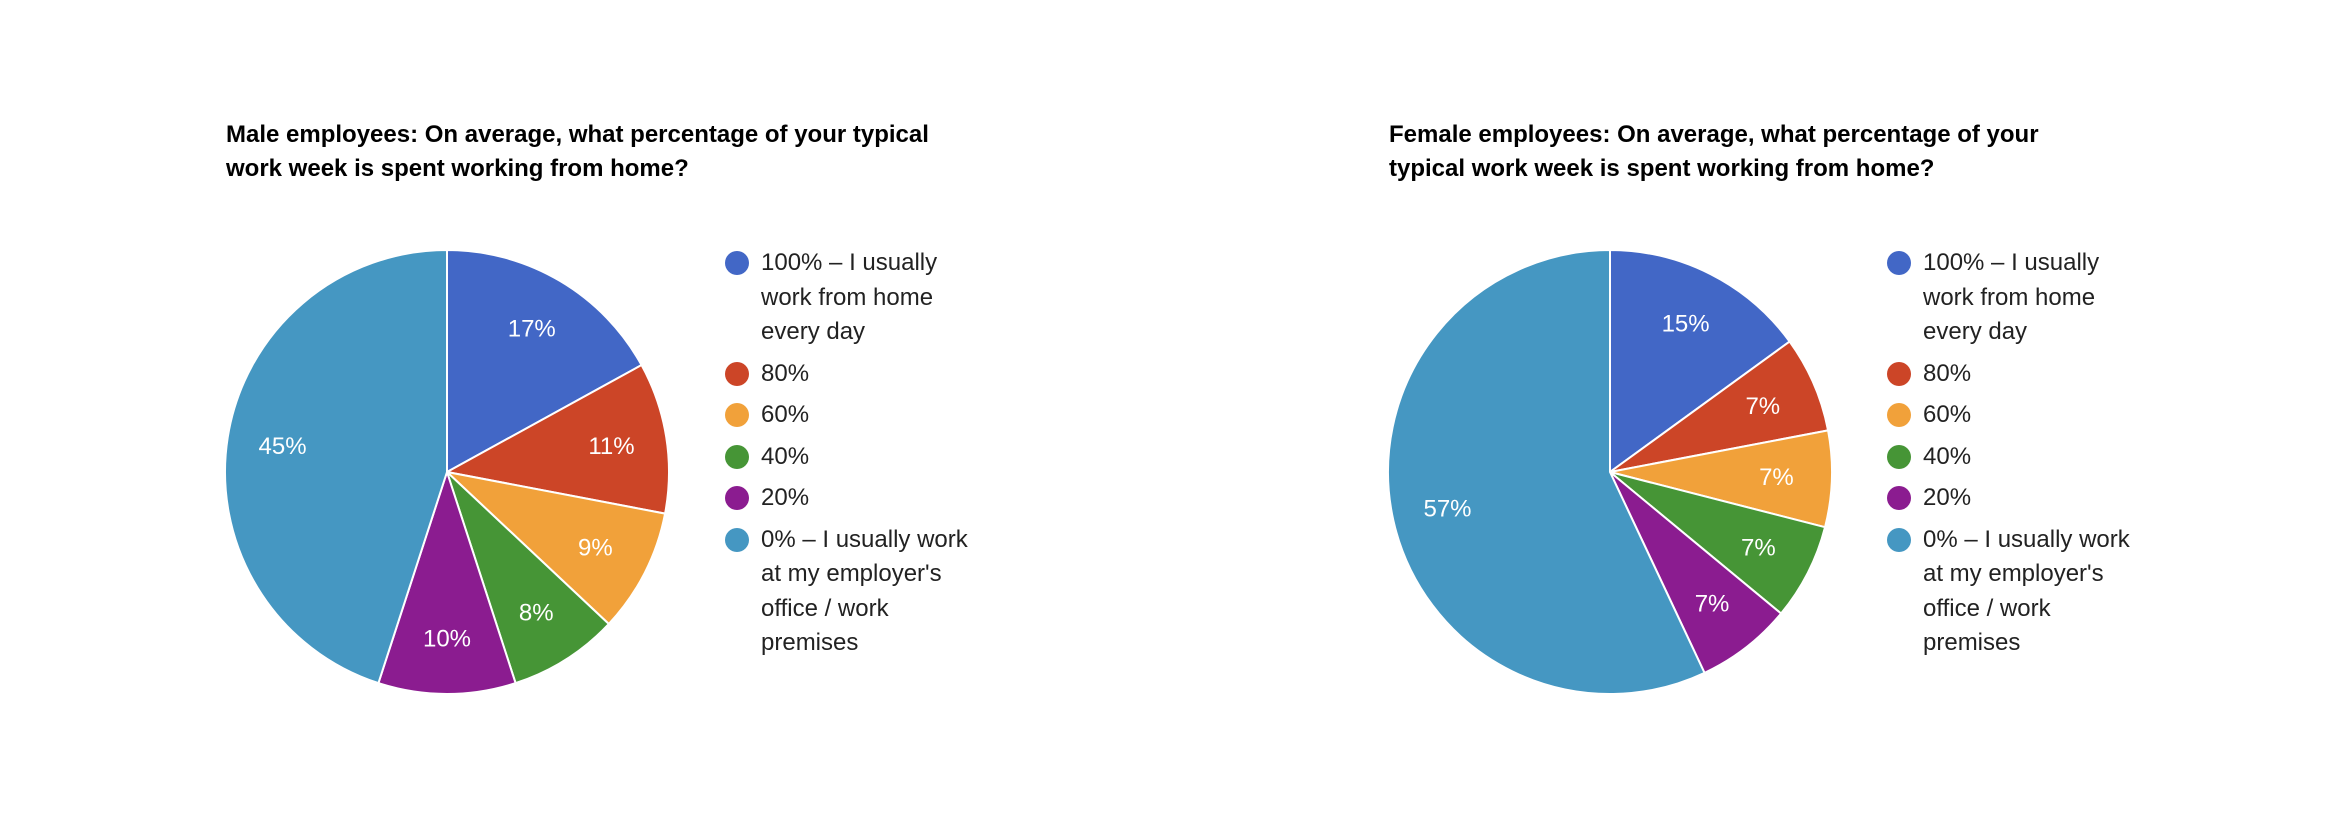 Image resolution: width=2352 pixels, height=828 pixels. Describe the element at coordinates (595, 548) in the screenshot. I see `slice-data-label: 9%` at that location.